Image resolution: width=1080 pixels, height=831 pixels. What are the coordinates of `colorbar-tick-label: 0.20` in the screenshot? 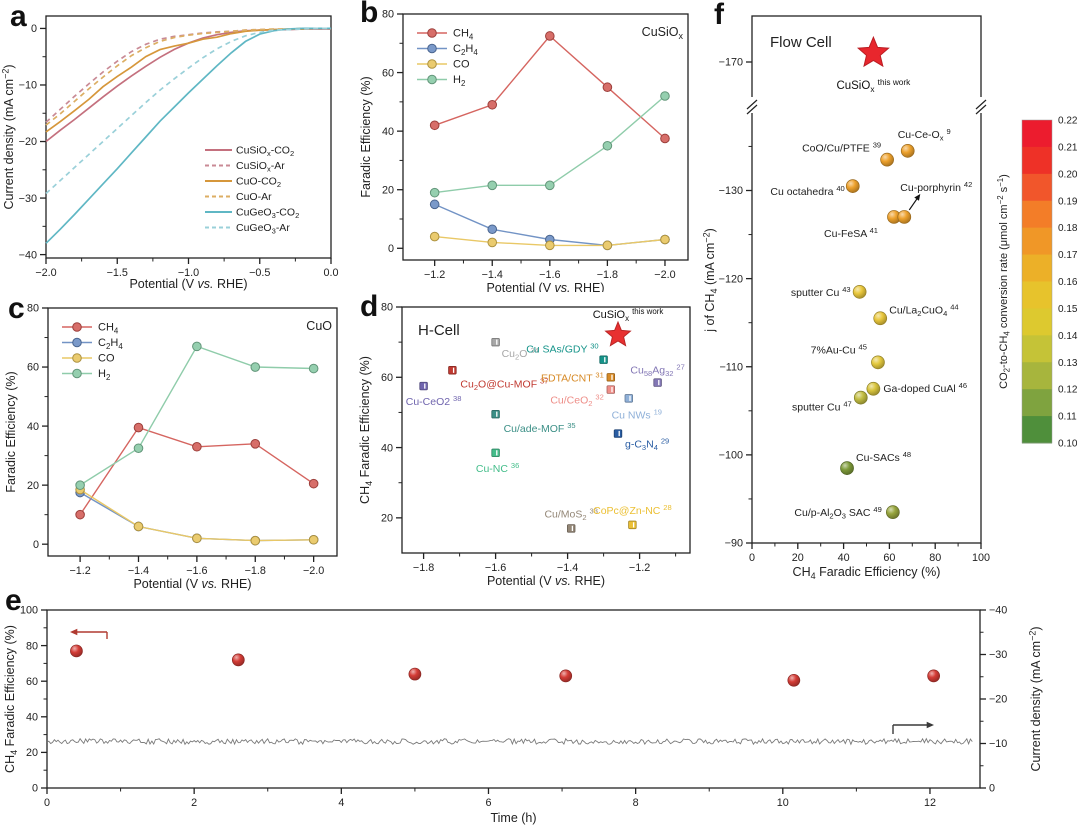 It's located at (1068, 174).